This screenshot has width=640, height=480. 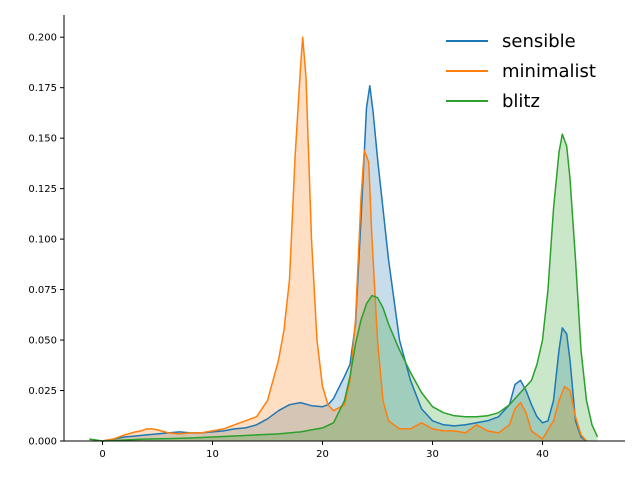 I want to click on x-tick-label: 30, so click(x=432, y=454).